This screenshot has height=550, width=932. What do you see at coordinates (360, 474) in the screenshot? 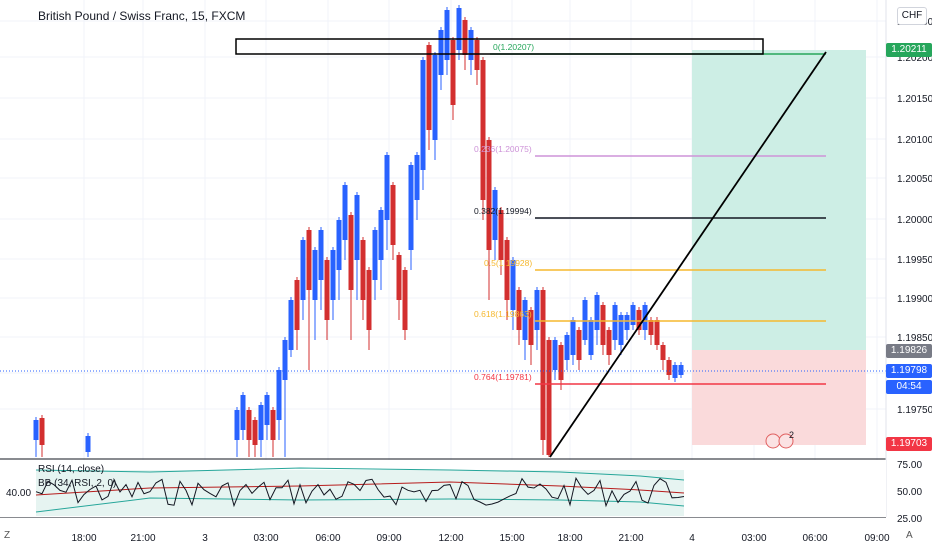
I see `bb-upper` at bounding box center [360, 474].